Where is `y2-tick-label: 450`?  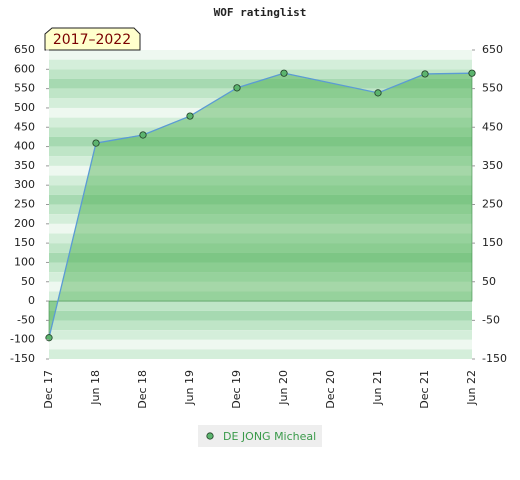
y2-tick-label: 450 is located at coordinates (492, 126).